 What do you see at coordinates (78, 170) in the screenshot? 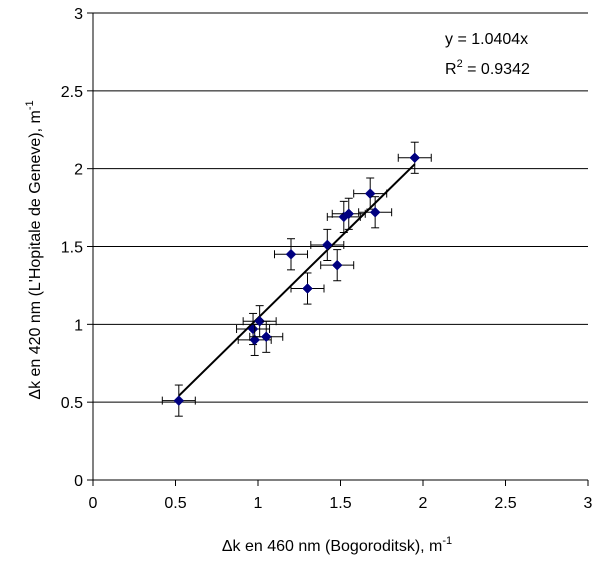
I see `y-tick-label: 2` at bounding box center [78, 170].